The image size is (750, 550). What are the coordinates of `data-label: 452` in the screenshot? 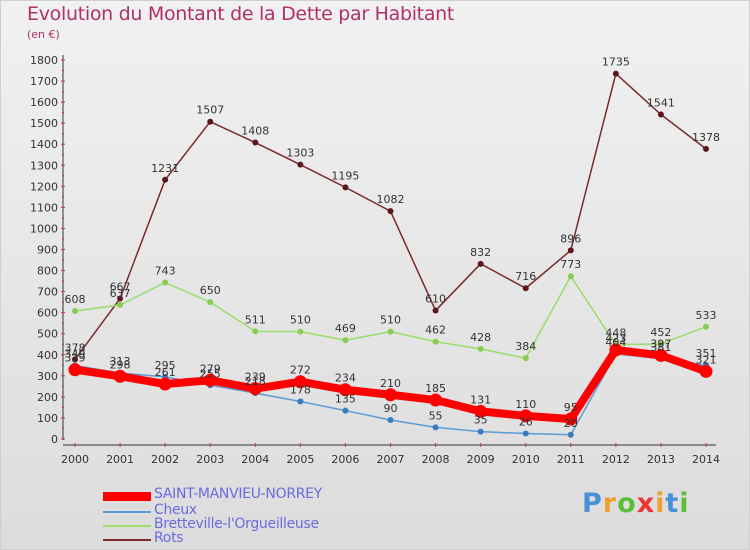 It's located at (660, 332).